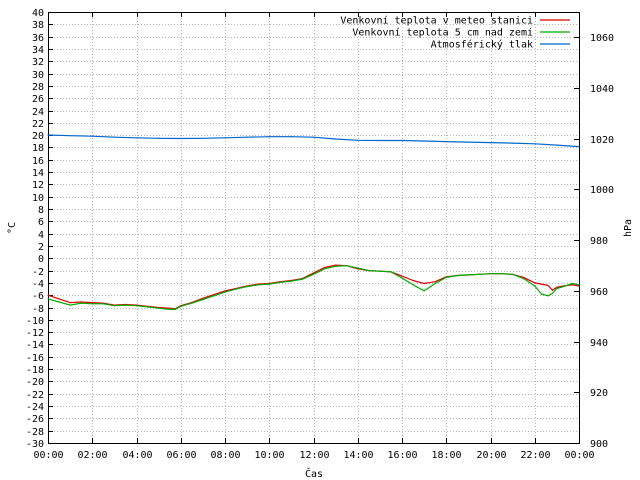 The width and height of the screenshot is (640, 480). What do you see at coordinates (446, 455) in the screenshot?
I see `x-tick-label: 18:00` at bounding box center [446, 455].